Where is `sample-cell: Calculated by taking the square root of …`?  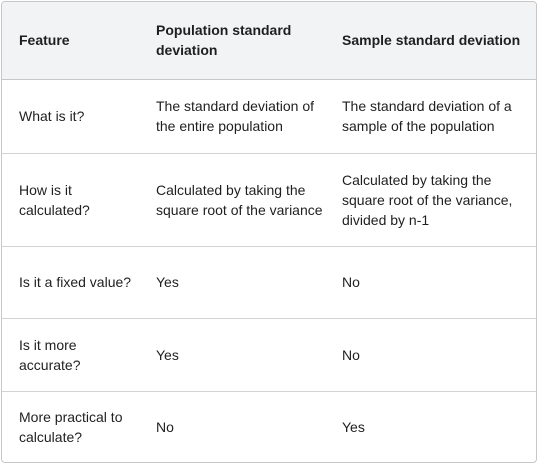 sample-cell: Calculated by taking the square root of … is located at coordinates (430, 200).